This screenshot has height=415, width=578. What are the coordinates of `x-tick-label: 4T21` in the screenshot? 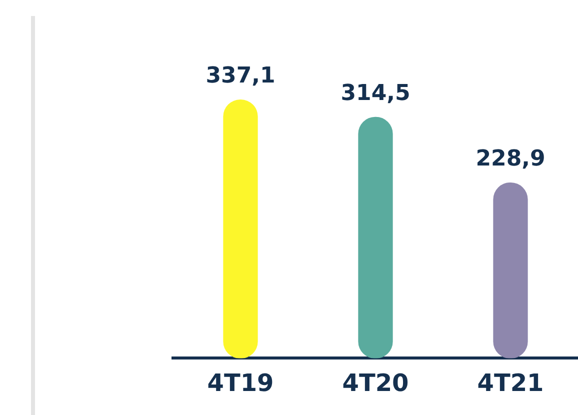 It's located at (510, 382).